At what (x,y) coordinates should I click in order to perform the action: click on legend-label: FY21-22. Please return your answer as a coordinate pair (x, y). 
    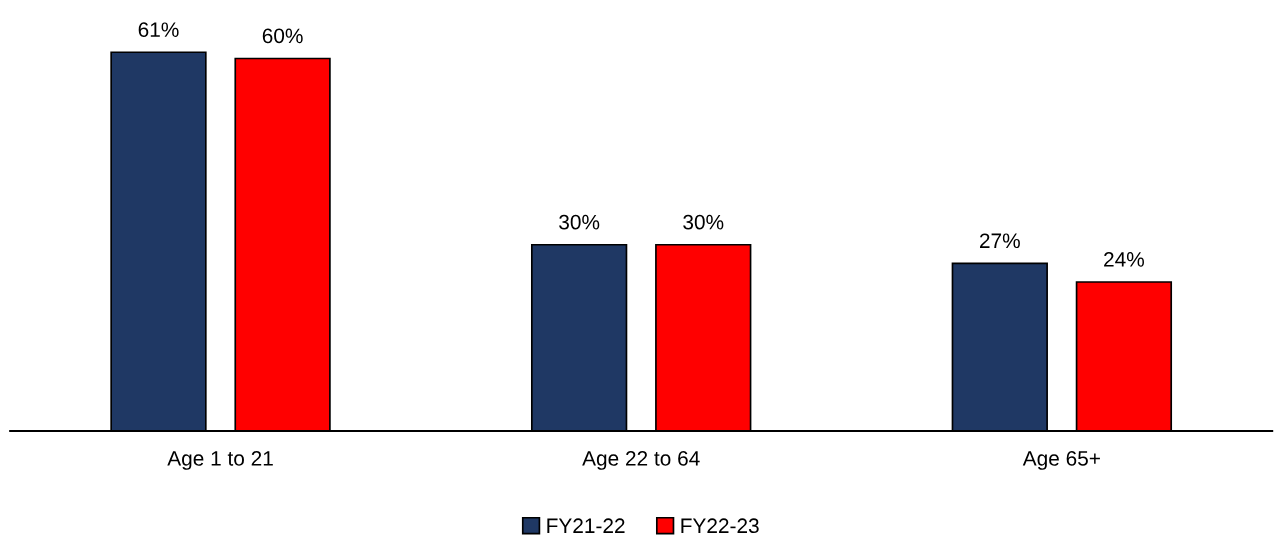
    Looking at the image, I should click on (586, 525).